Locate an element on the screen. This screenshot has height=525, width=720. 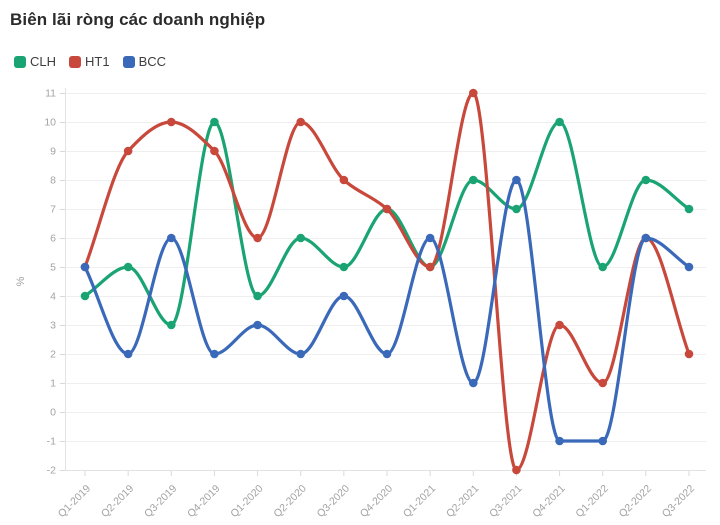
x-tick-label-Q1-2022: Q1-2022 is located at coordinates (591, 501).